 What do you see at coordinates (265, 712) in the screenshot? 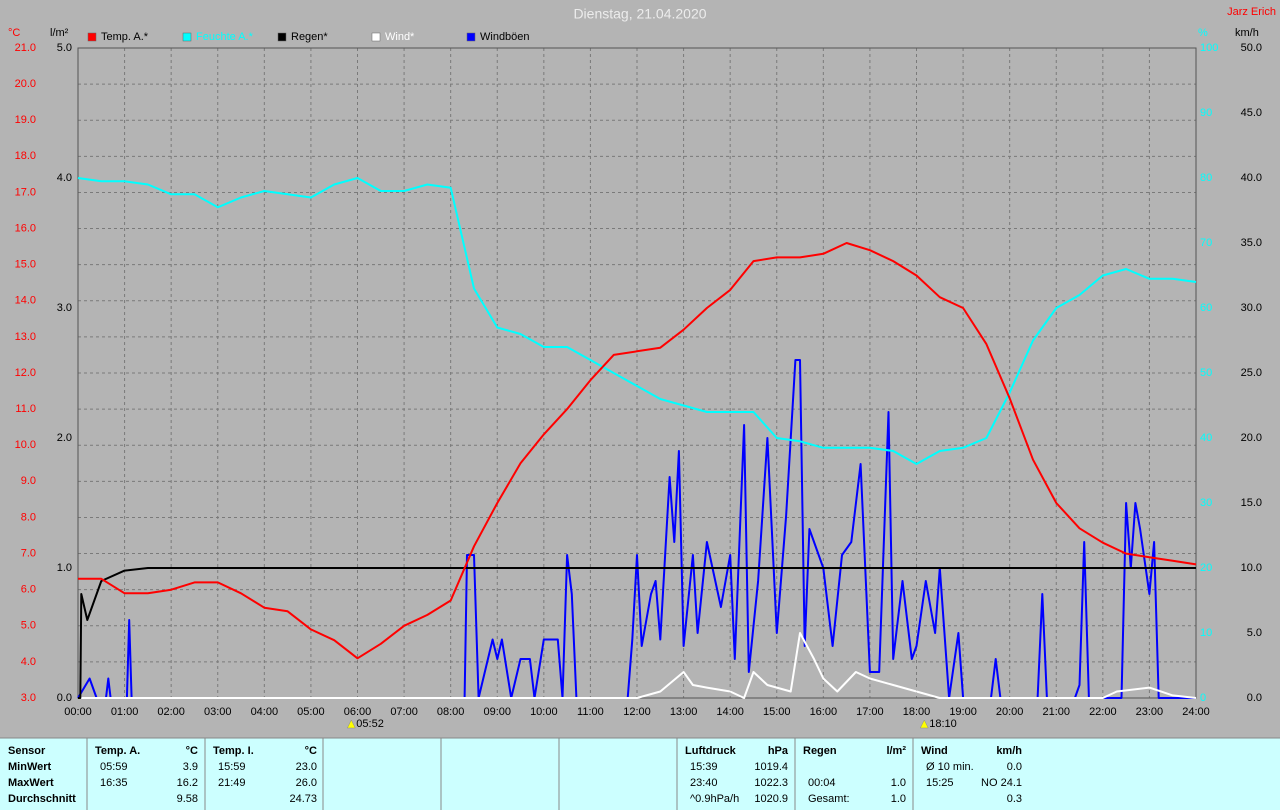
I see `x-tick-label: 04:00` at bounding box center [265, 712].